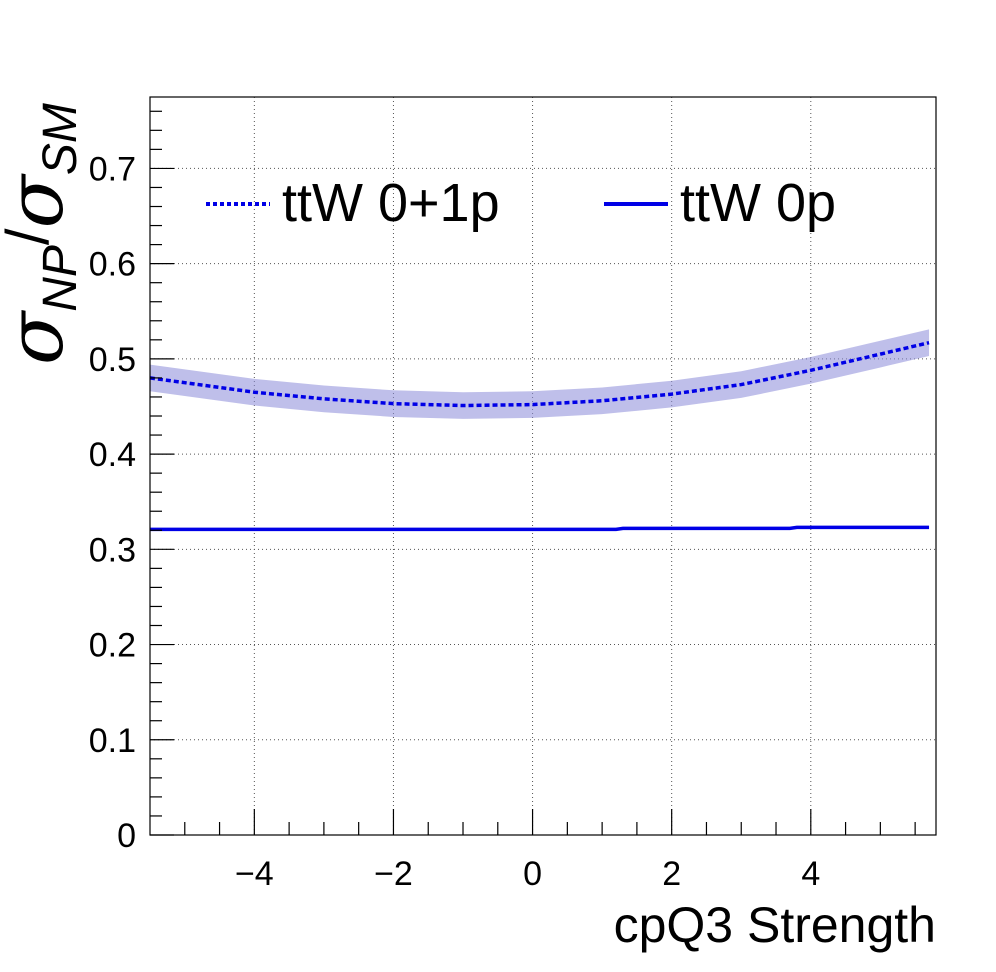 Image resolution: width=996 pixels, height=972 pixels. Describe the element at coordinates (112, 502) in the screenshot. I see `y-tick-labels: 0 0.1 0.2 0.3 0.4 0.5 0.6 0.7` at that location.